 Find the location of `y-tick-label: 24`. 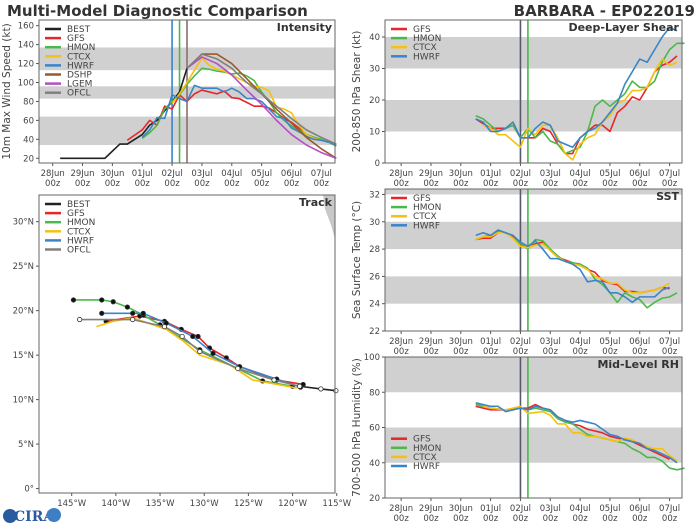

y-tick-label: 24 is located at coordinates (374, 305).